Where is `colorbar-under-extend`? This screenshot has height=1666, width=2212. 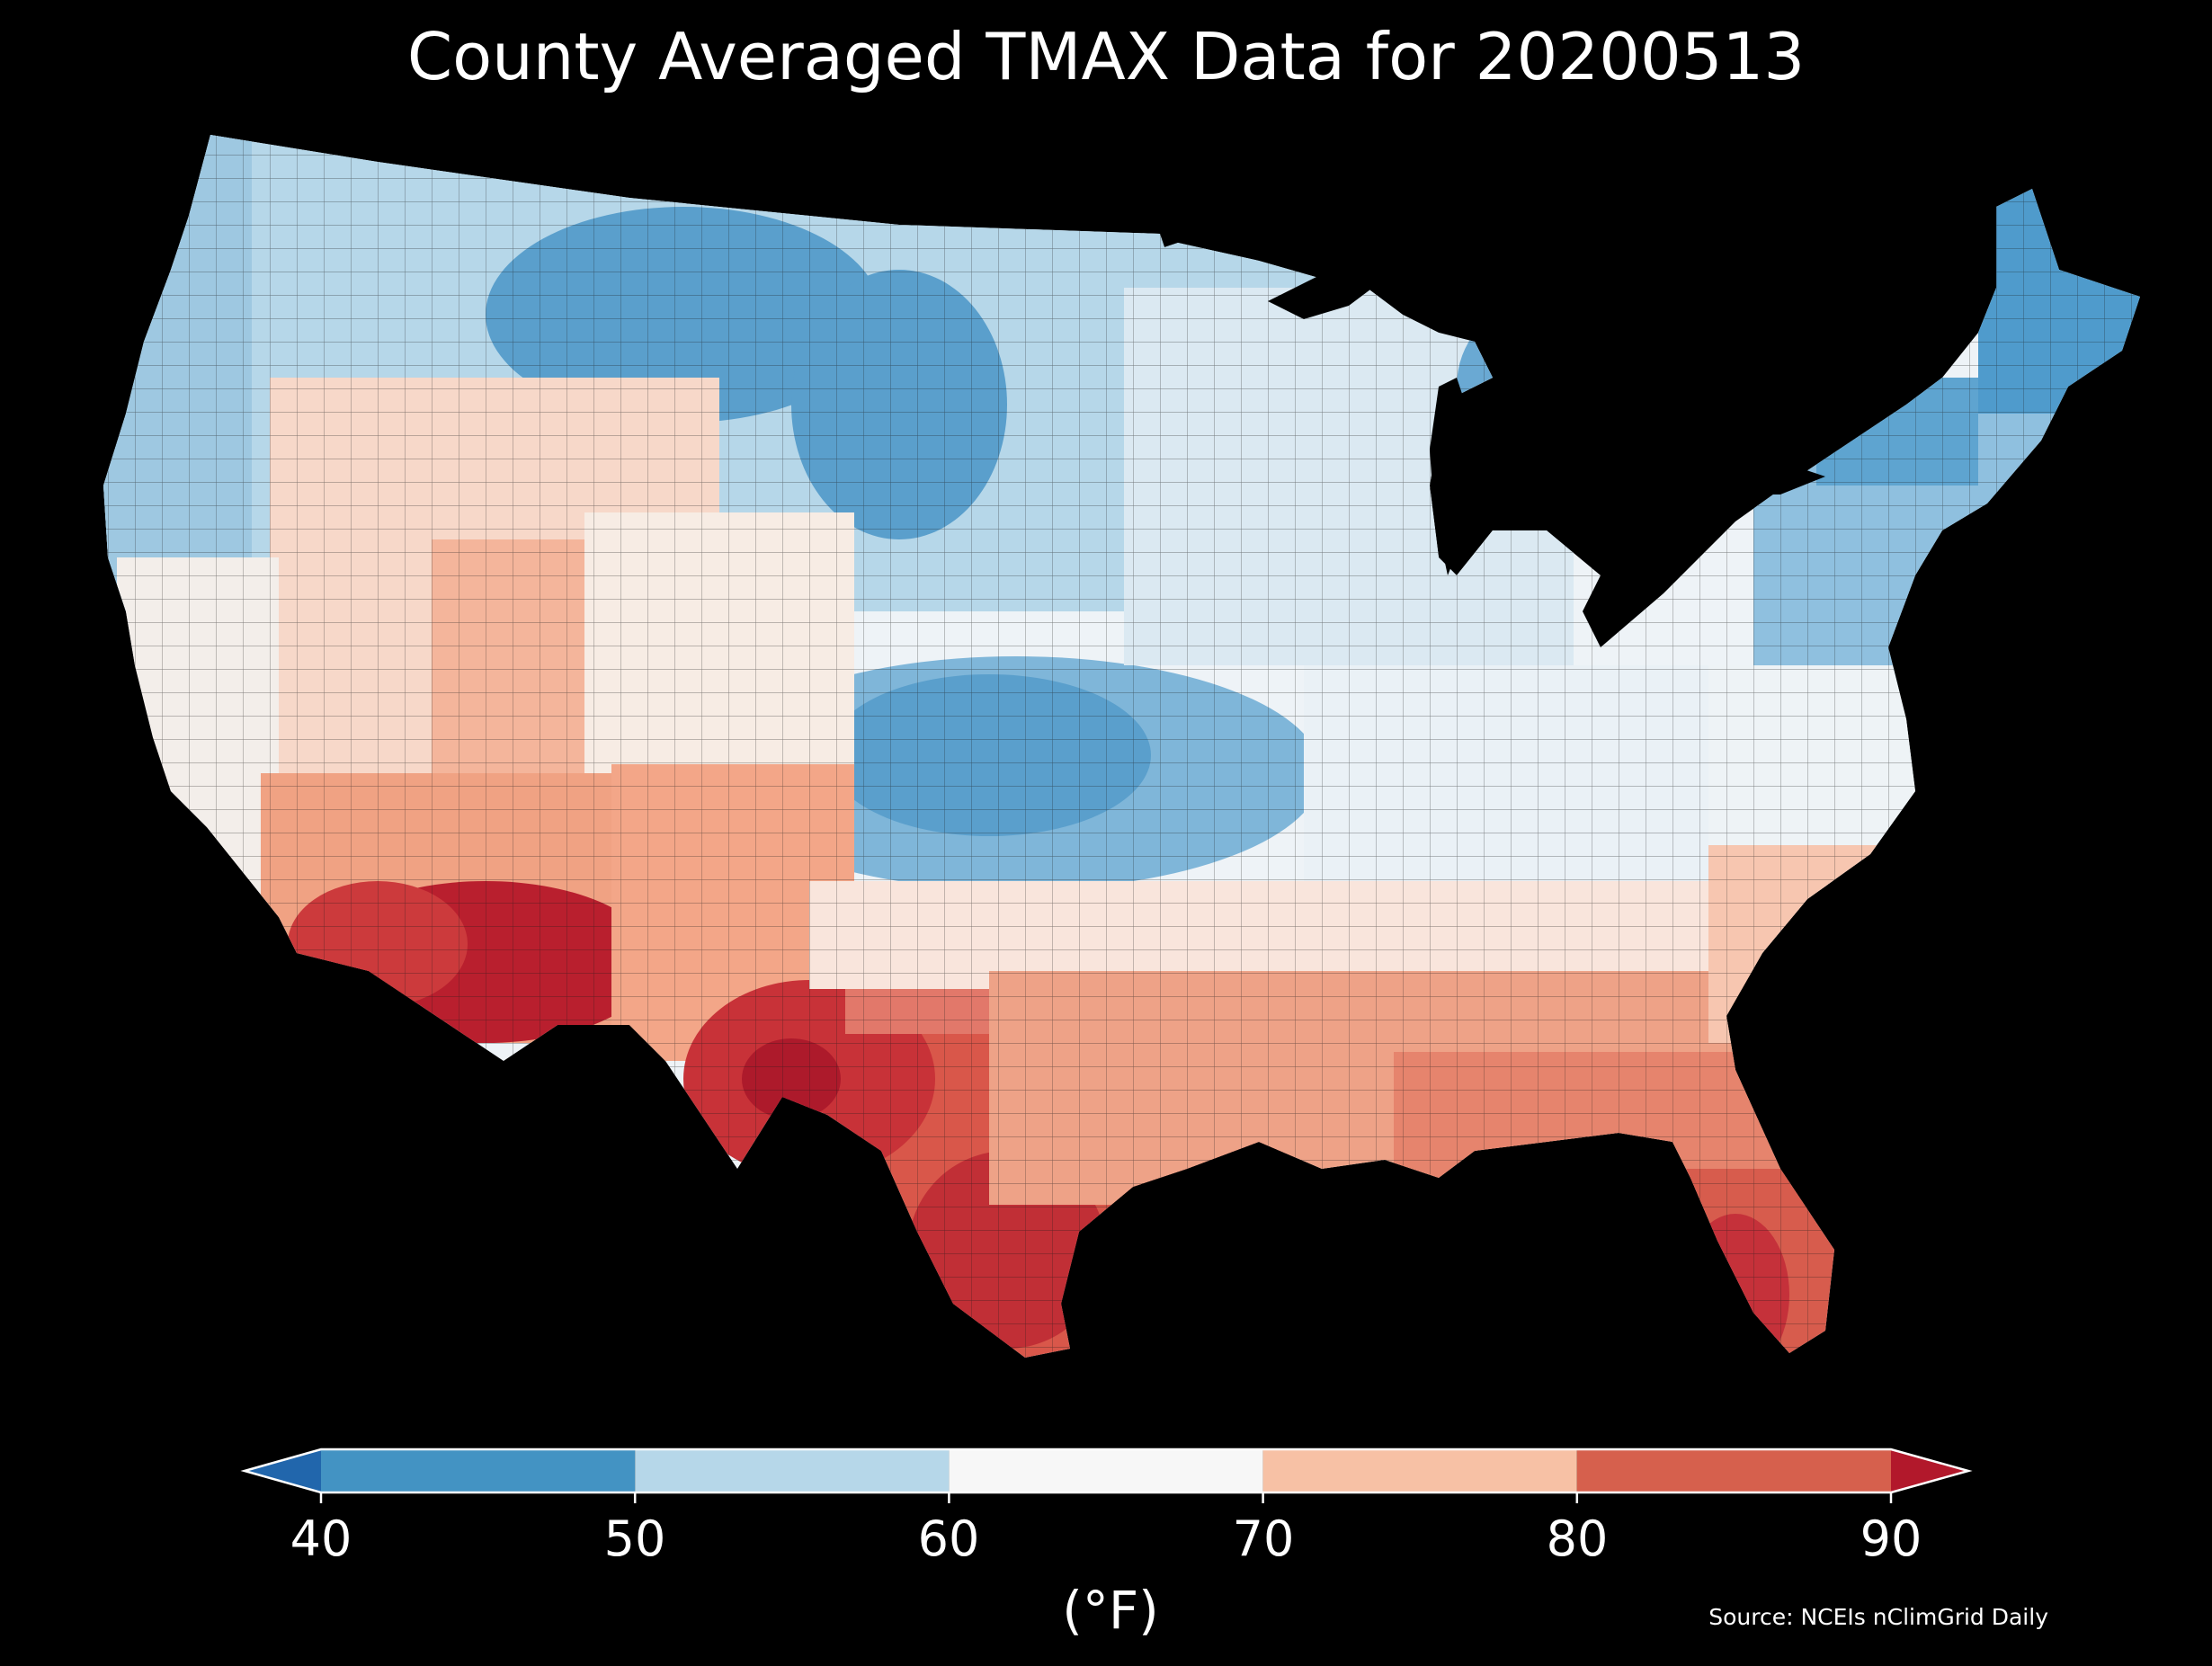
colorbar-under-extend is located at coordinates (283, 1470).